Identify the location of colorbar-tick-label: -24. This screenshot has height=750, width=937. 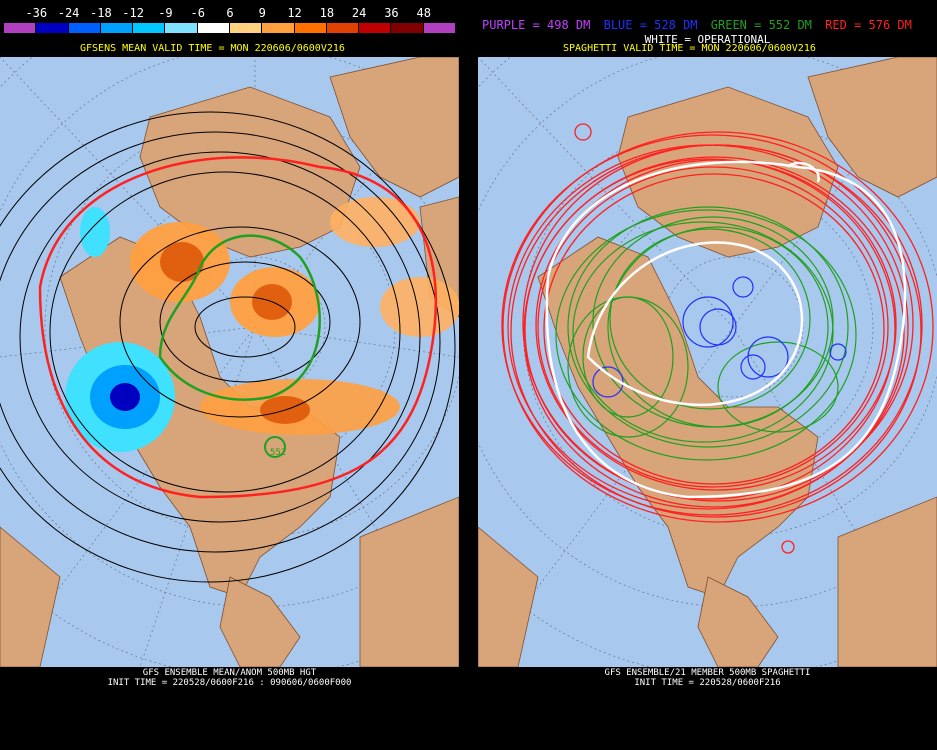
(68, 13).